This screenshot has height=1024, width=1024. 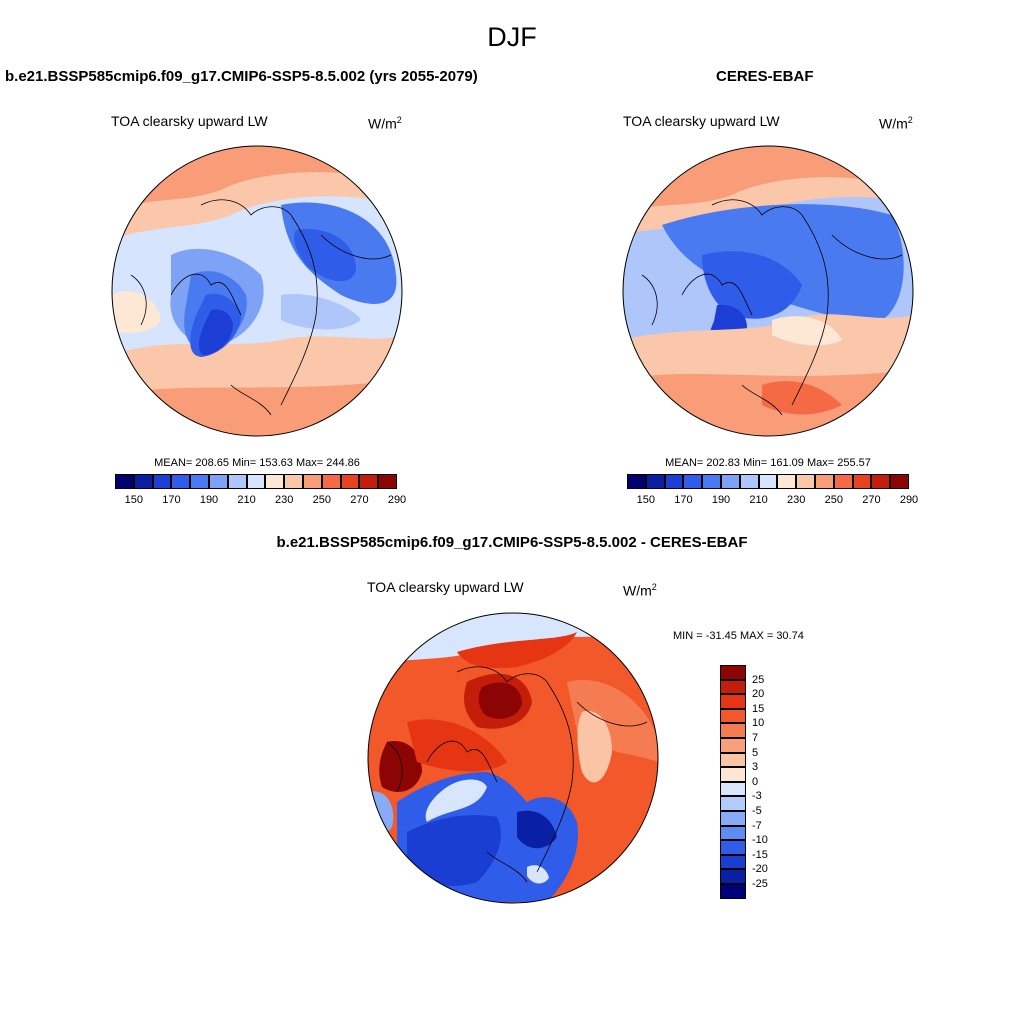 I want to click on colorbar-tick-label: 20, so click(x=758, y=694).